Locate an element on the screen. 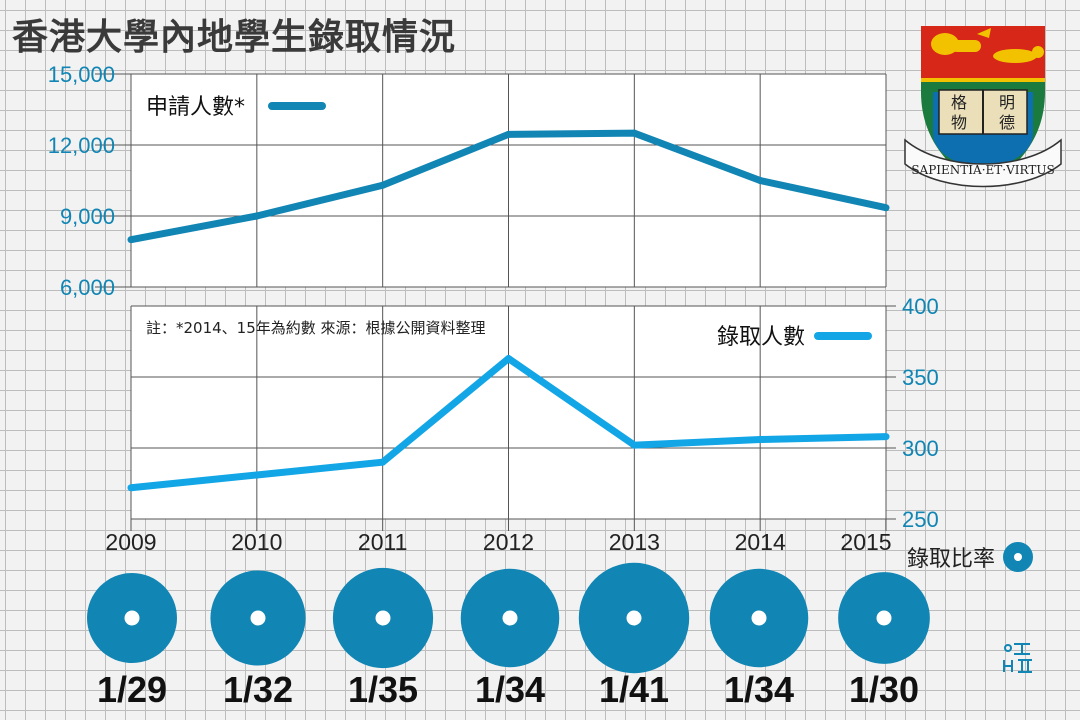 The image size is (1080, 720). year-tick-label: 2009 is located at coordinates (130, 542).